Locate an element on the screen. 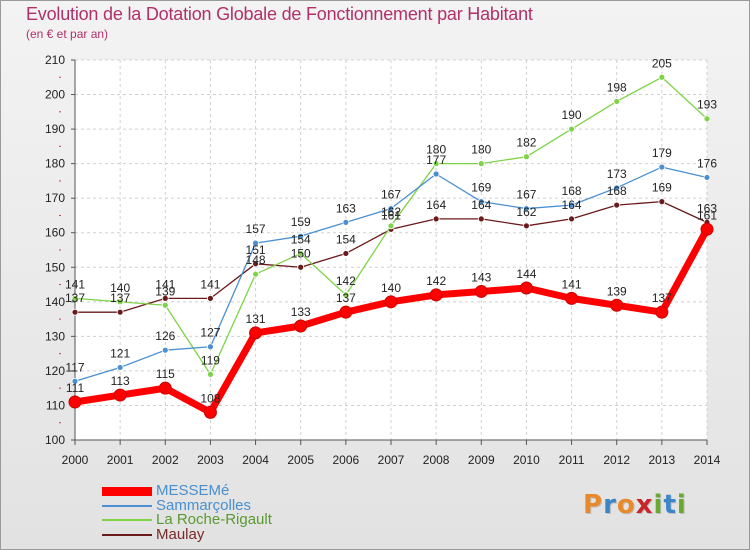 This screenshot has width=750, height=550. logo-letter: x is located at coordinates (644, 505).